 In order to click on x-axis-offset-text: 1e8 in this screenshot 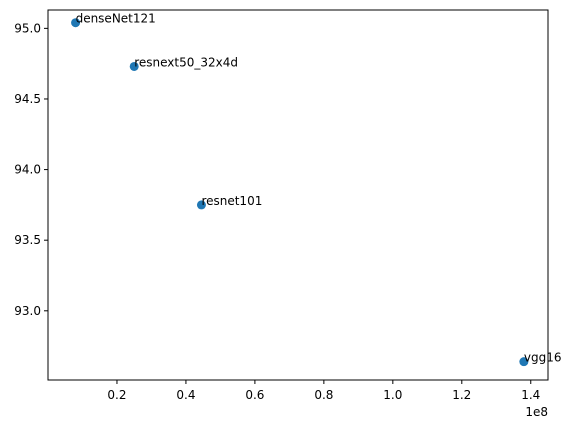, I will do `click(536, 412)`.